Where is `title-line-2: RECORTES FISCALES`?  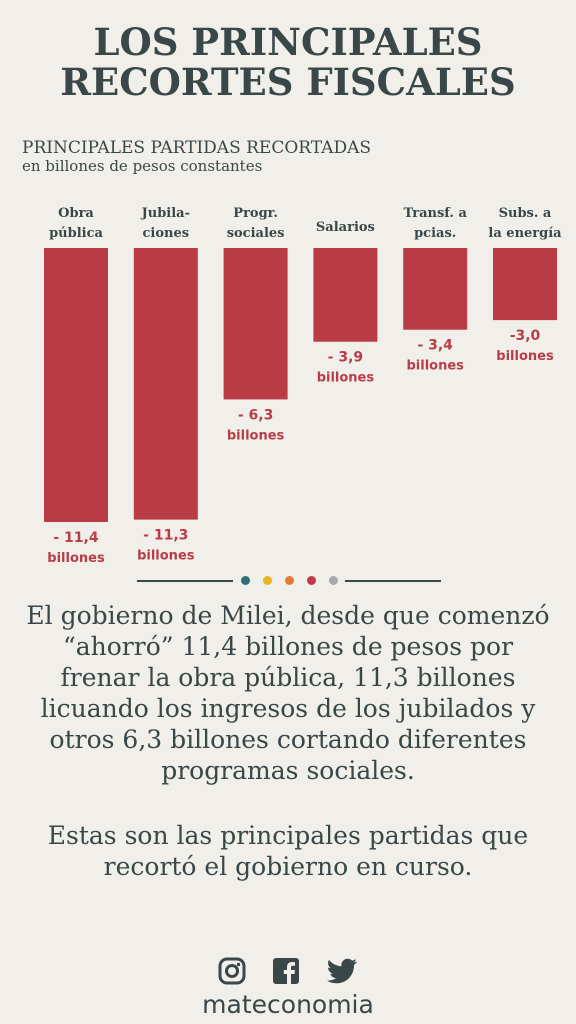
title-line-2: RECORTES FISCALES is located at coordinates (288, 82).